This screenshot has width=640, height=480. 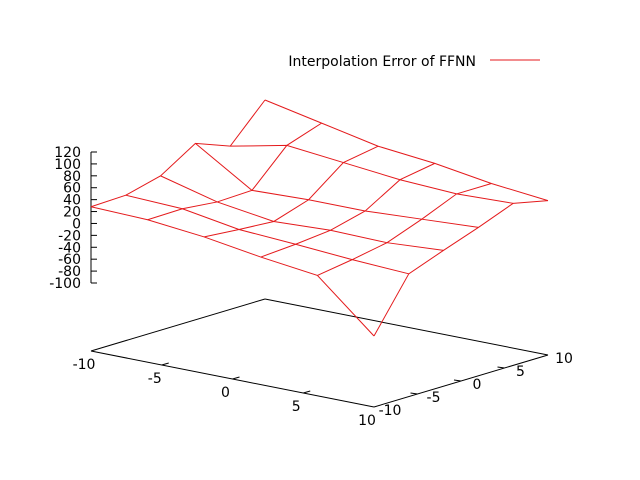 I want to click on z-tick-label: -60, so click(x=69, y=260).